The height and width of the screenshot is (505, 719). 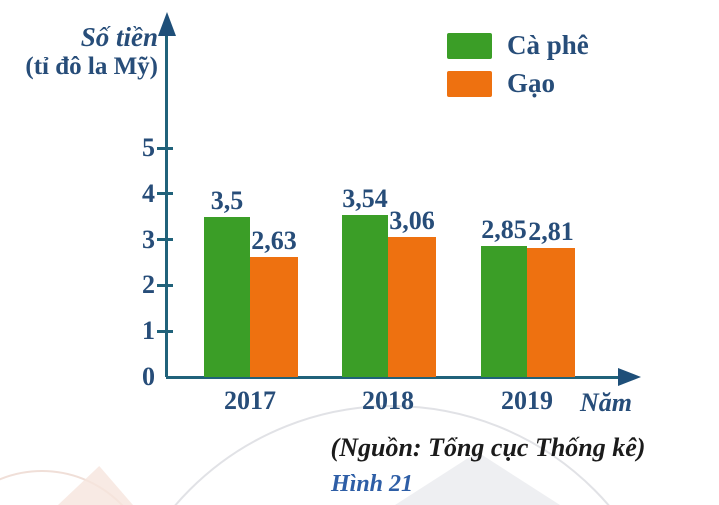 I want to click on legend-item-rice: Gạo, so click(x=518, y=83).